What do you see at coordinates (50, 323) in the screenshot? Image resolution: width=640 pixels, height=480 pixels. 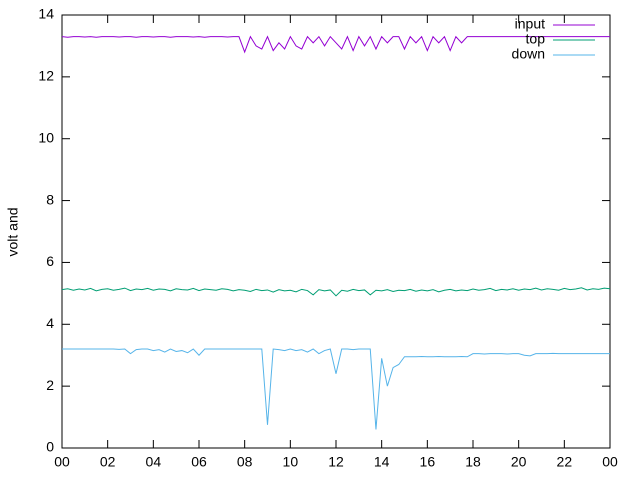 I see `y-tick-label: 4` at bounding box center [50, 323].